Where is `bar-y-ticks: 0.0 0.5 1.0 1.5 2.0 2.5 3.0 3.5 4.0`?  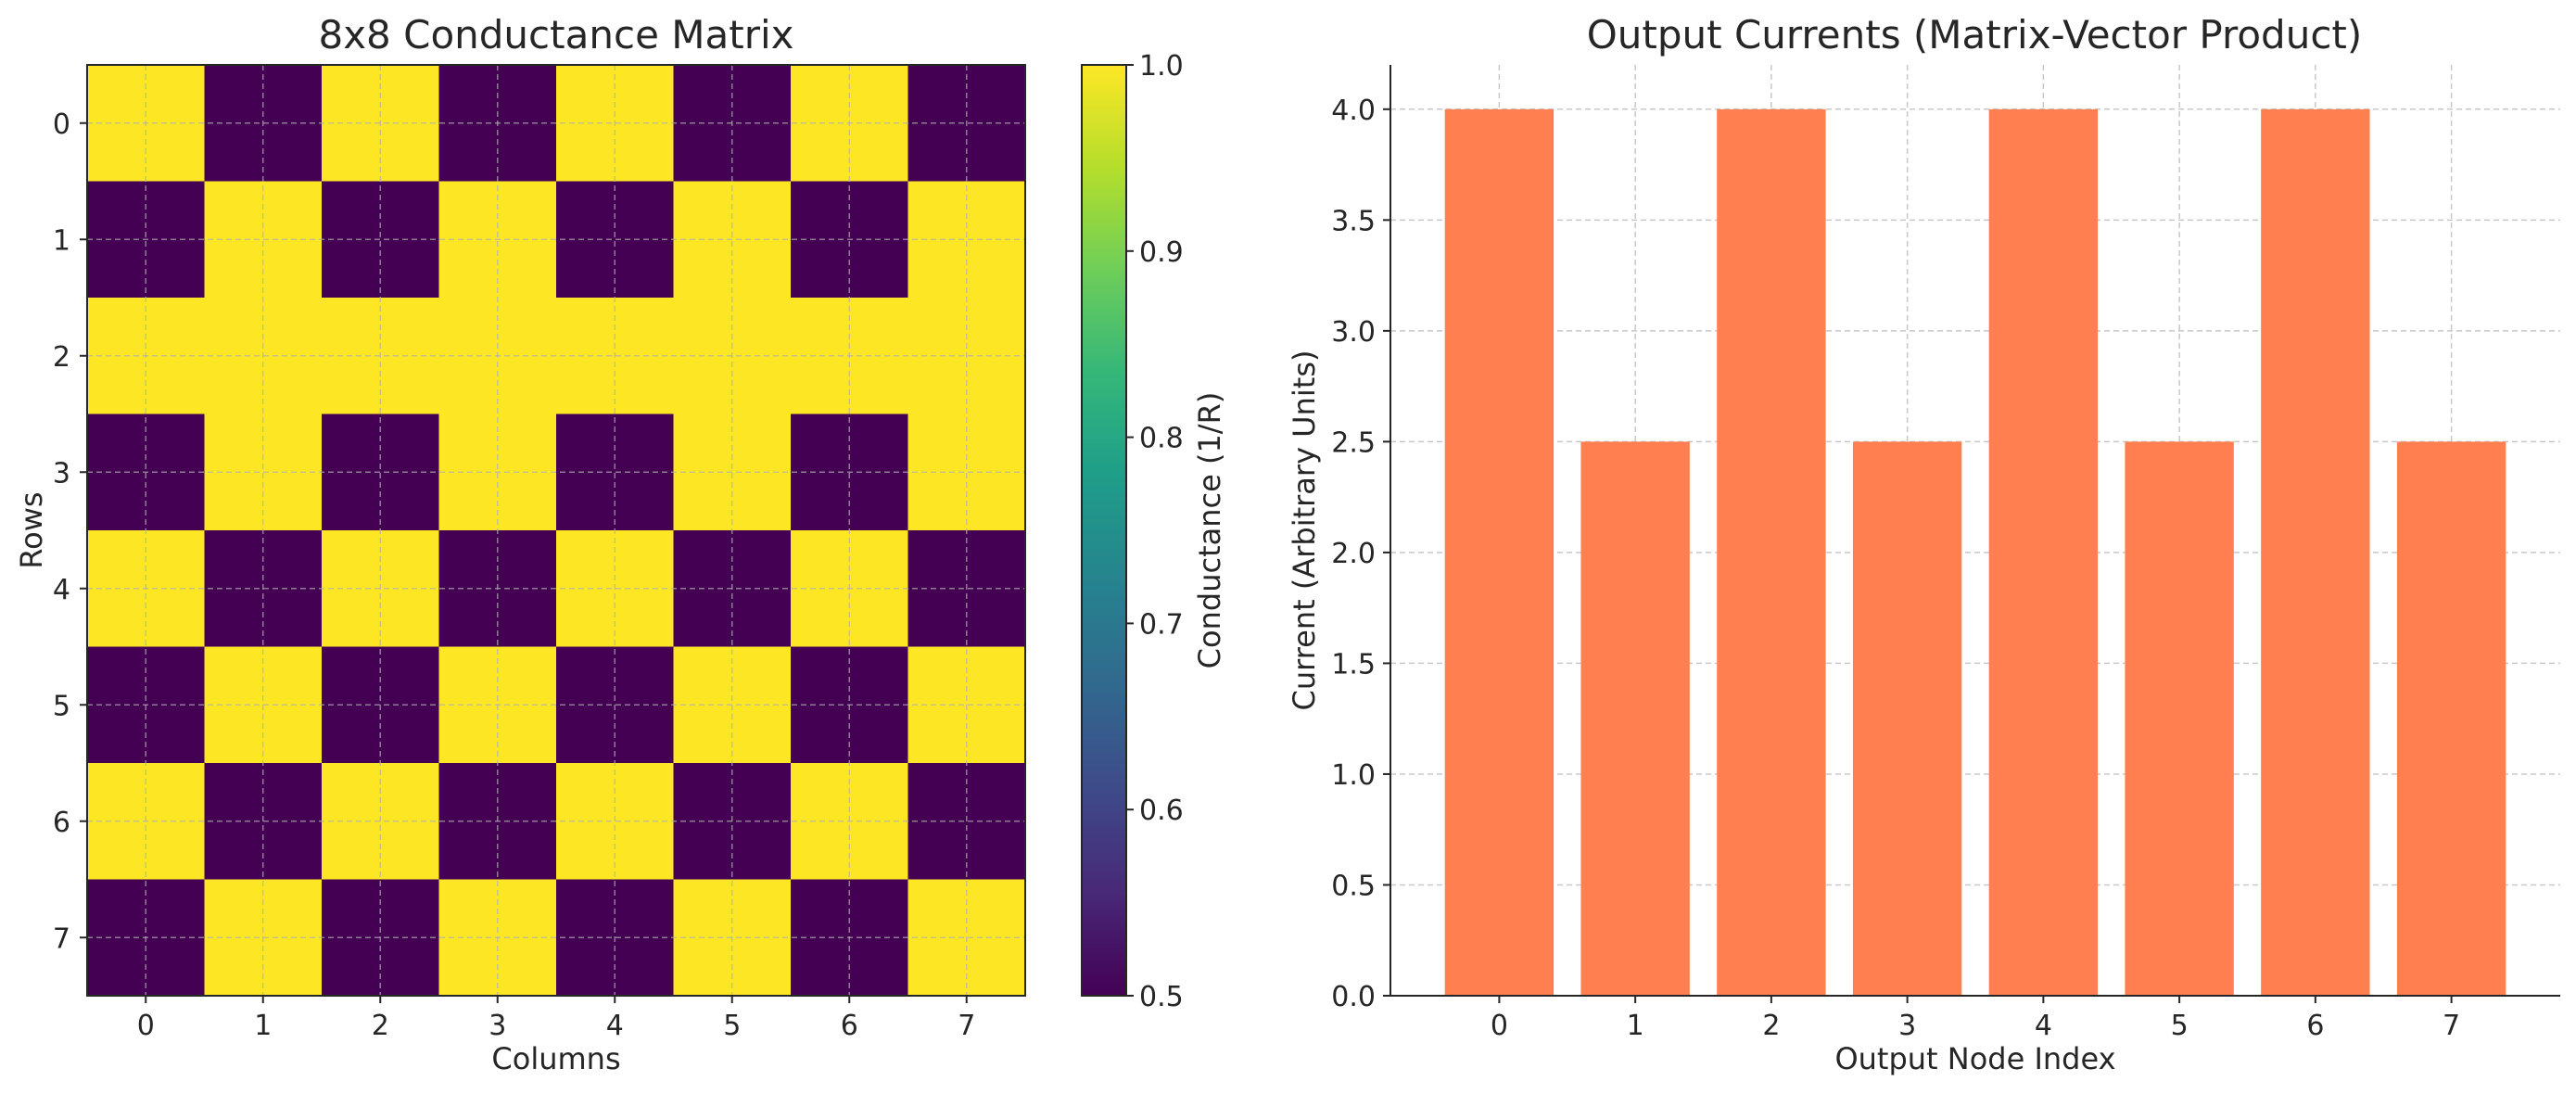 bar-y-ticks: 0.0 0.5 1.0 1.5 2.0 2.5 3.0 3.5 4.0 is located at coordinates (1360, 554).